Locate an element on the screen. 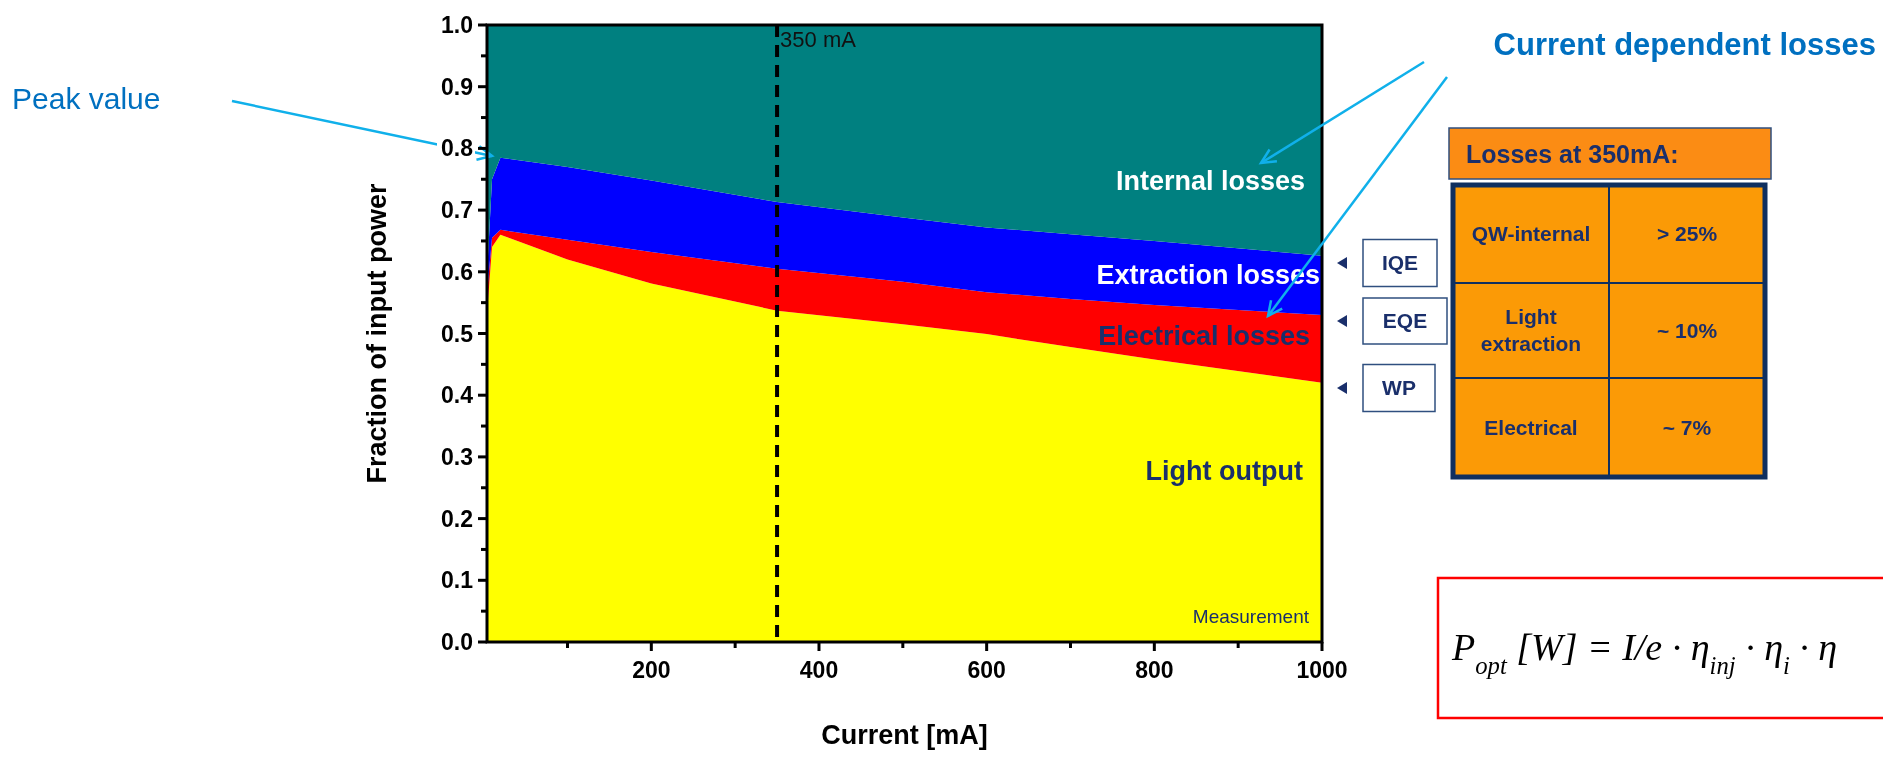 The height and width of the screenshot is (757, 1883). y-tick-label: 0.5 is located at coordinates (457, 333).